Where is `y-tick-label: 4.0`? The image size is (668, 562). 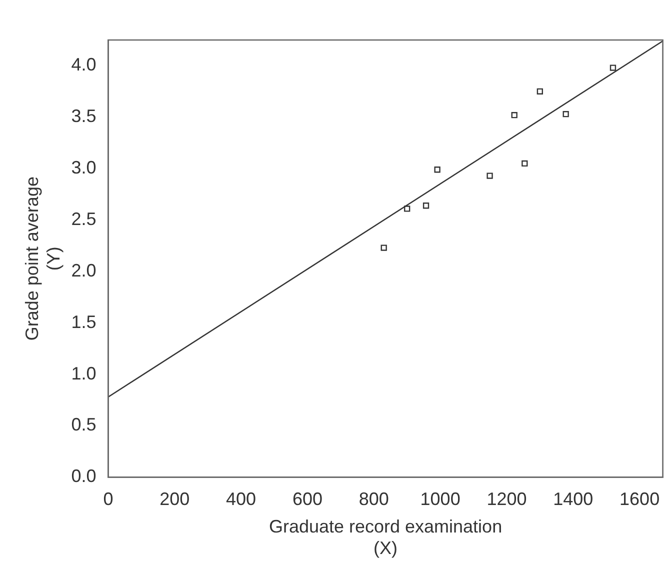
y-tick-label: 4.0 is located at coordinates (83, 64).